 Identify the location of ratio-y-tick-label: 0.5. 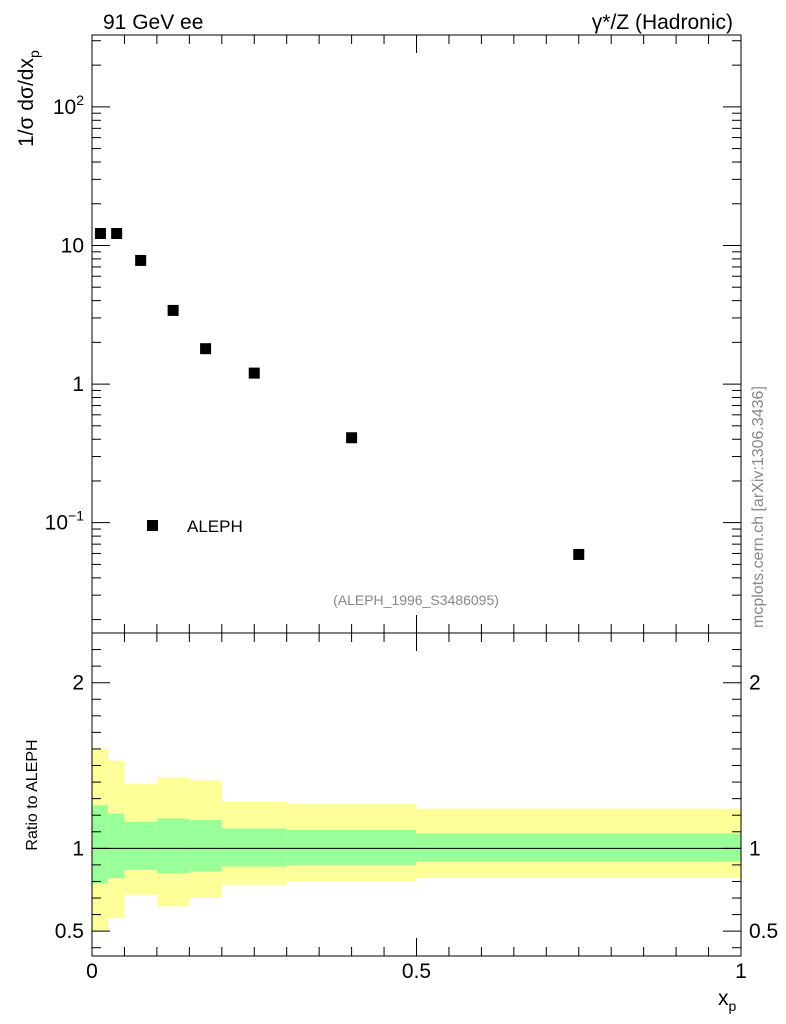
(69, 931).